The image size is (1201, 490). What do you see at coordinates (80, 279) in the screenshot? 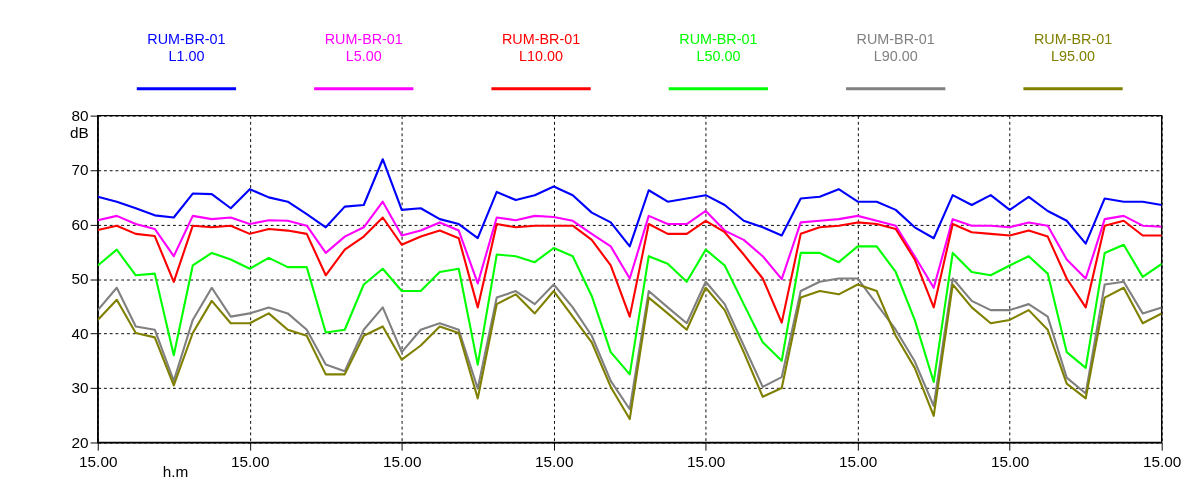
I see `y-tick-label: 50` at bounding box center [80, 279].